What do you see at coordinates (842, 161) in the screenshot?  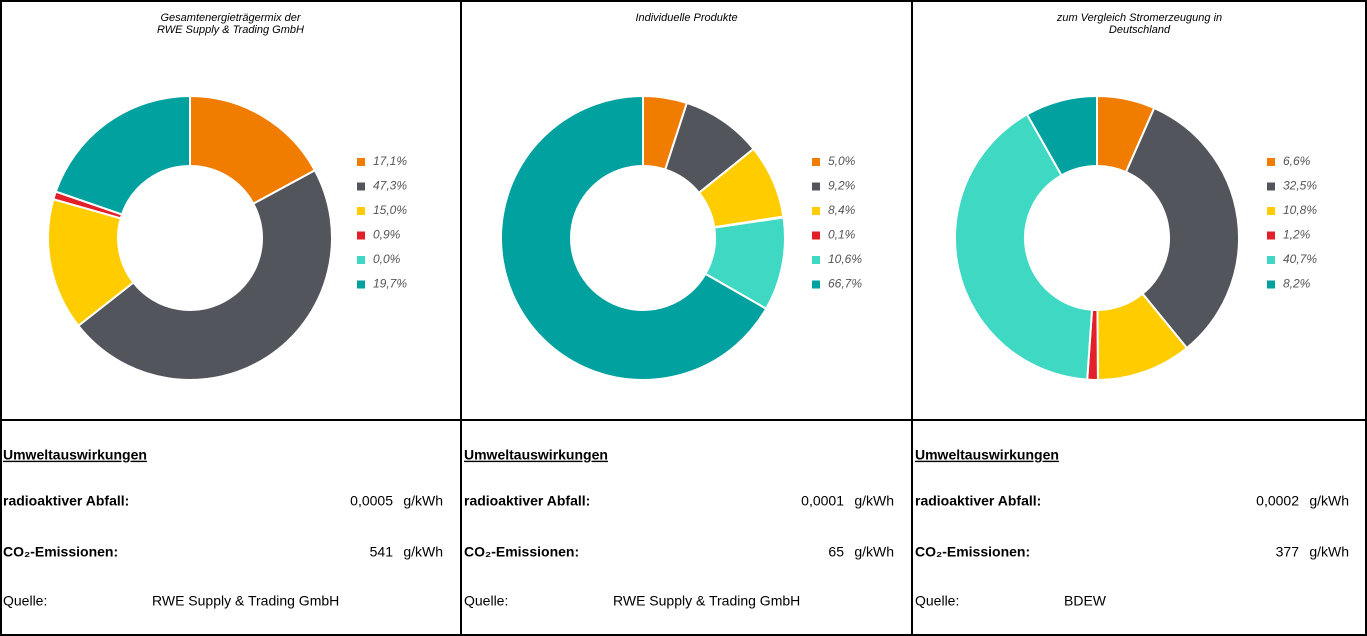 I see `legend-label: 5,0%` at bounding box center [842, 161].